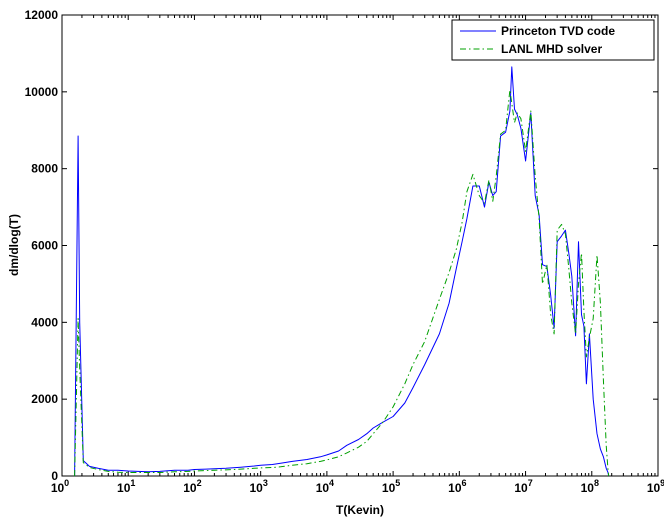 The width and height of the screenshot is (664, 519). Describe the element at coordinates (596, 483) in the screenshot. I see `x-tick-exp: 8` at that location.